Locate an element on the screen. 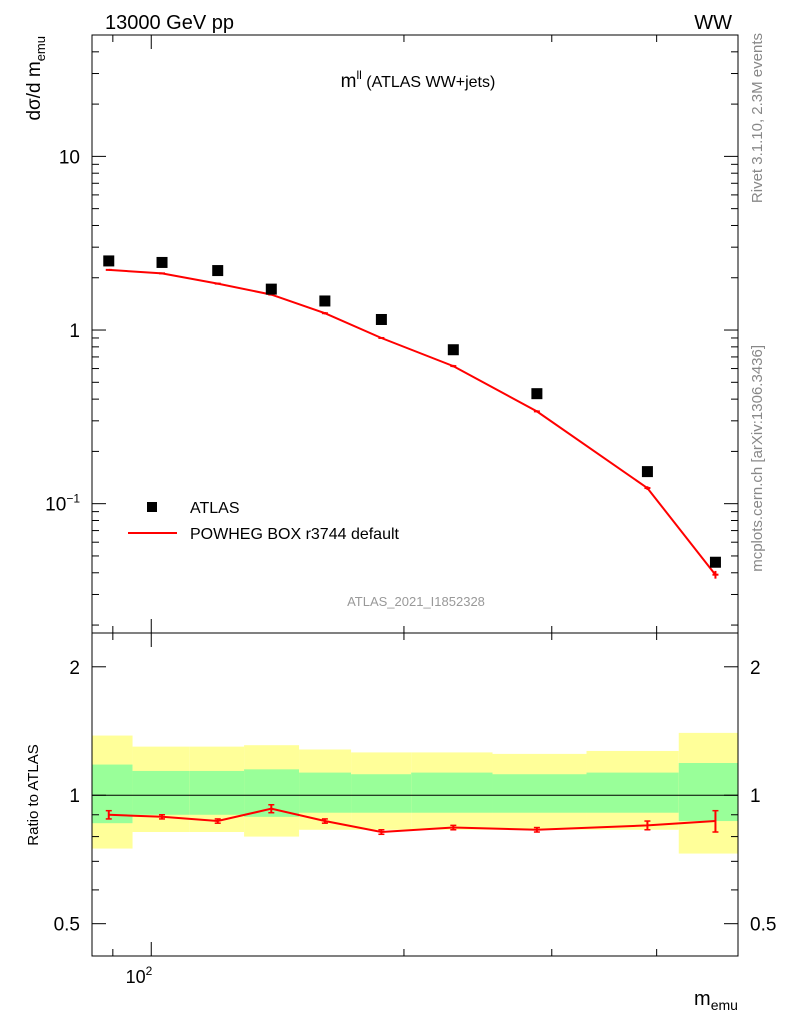 Image resolution: width=786 pixels, height=1024 pixels. y-tick-label-base: 1 is located at coordinates (74, 331).